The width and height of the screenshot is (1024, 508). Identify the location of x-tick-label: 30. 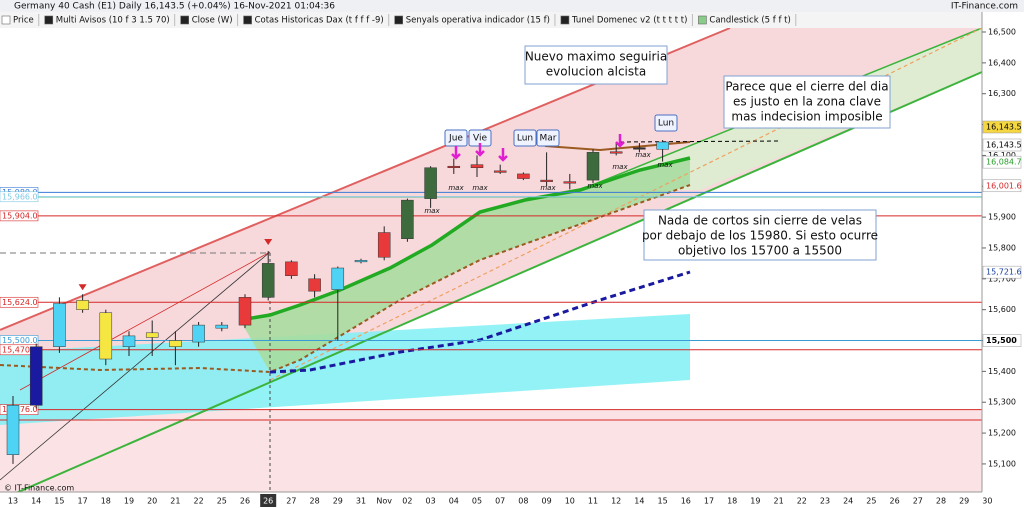
(987, 501).